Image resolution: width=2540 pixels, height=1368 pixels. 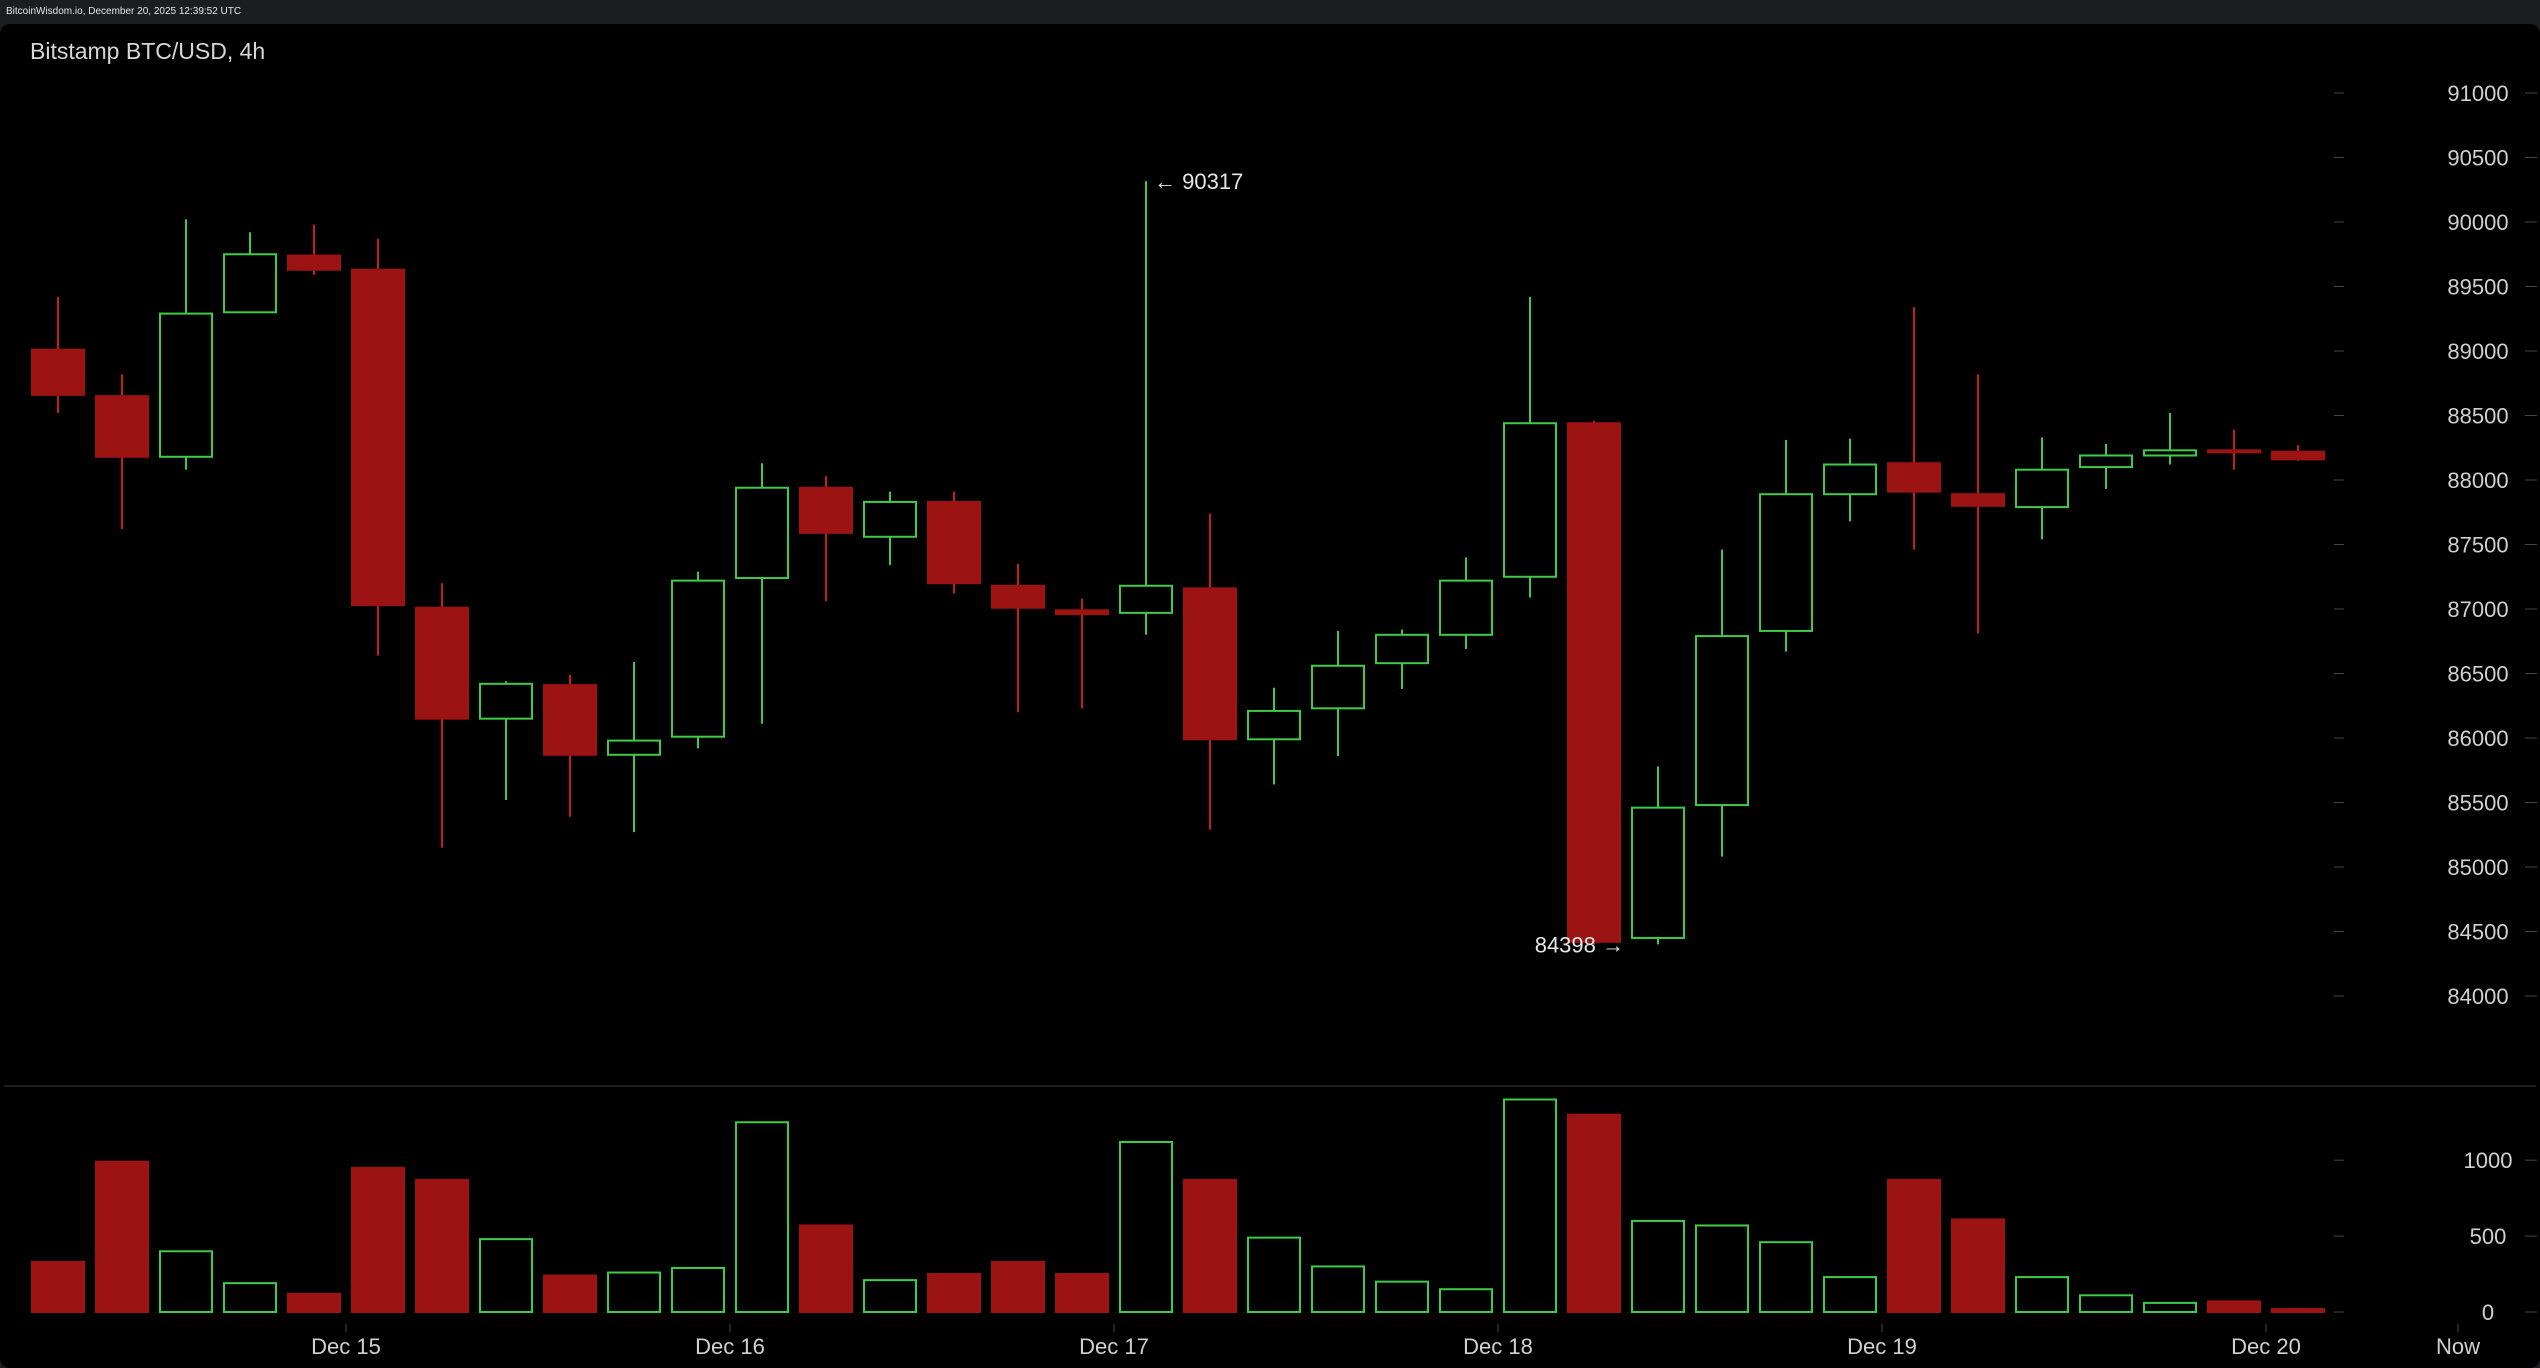 What do you see at coordinates (2477, 480) in the screenshot?
I see `price-tick-label: 88000` at bounding box center [2477, 480].